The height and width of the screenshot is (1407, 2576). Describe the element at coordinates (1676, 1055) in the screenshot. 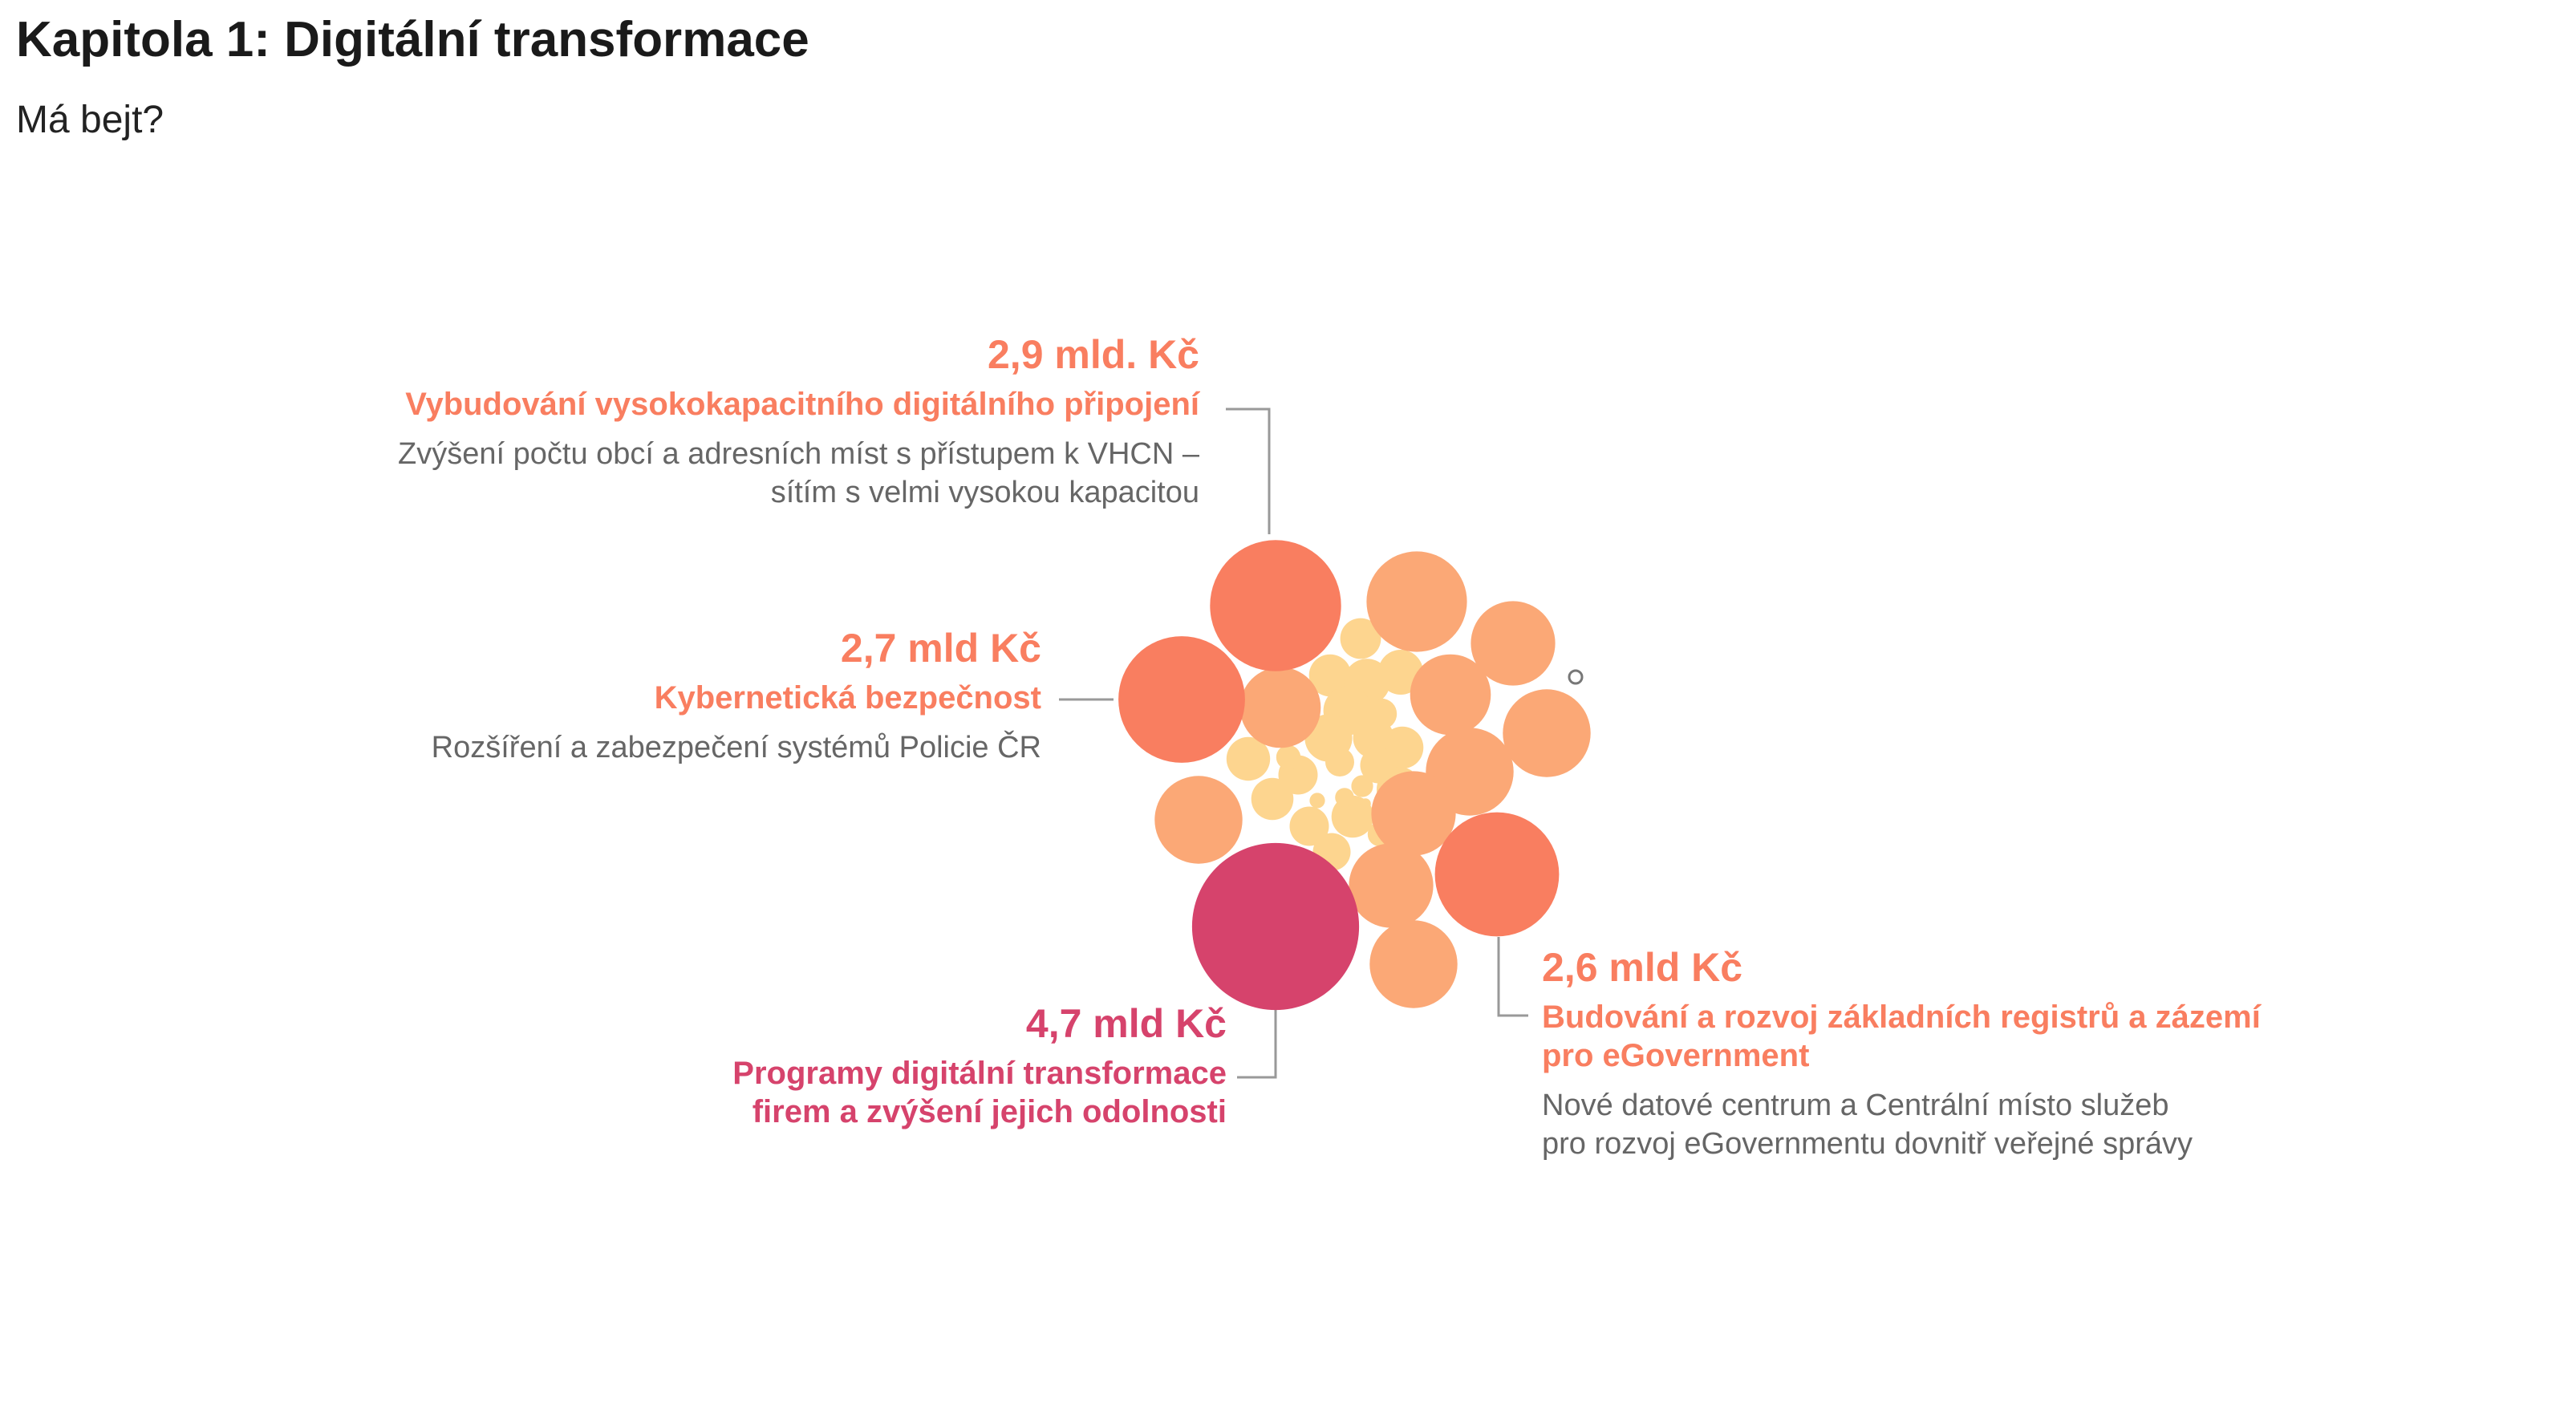

I see `heading-line: pro eGovernment` at that location.